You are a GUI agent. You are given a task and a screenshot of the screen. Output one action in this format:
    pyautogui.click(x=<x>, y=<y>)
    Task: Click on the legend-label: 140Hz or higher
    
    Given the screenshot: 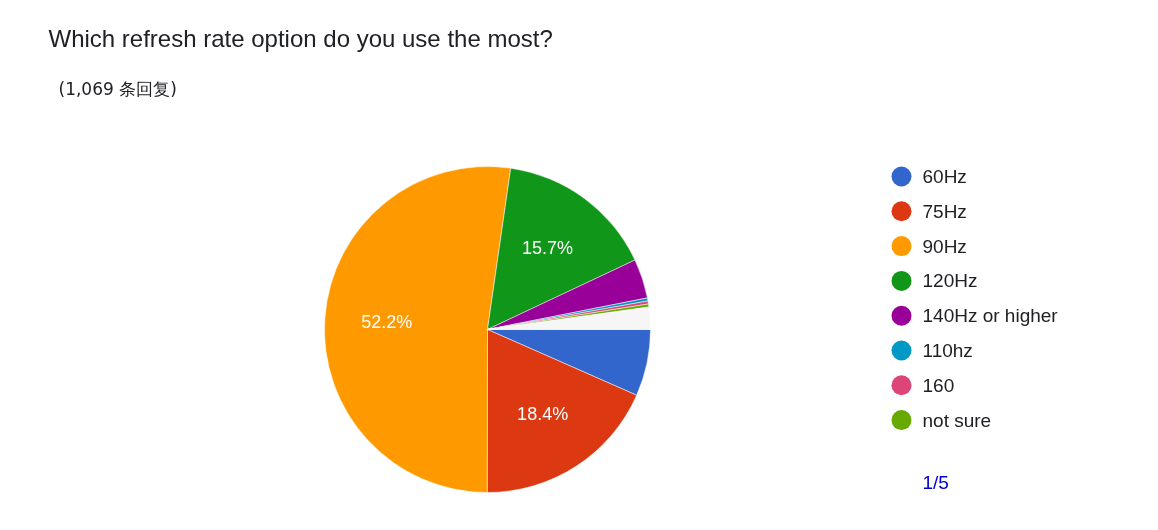 What is the action you would take?
    pyautogui.click(x=990, y=316)
    